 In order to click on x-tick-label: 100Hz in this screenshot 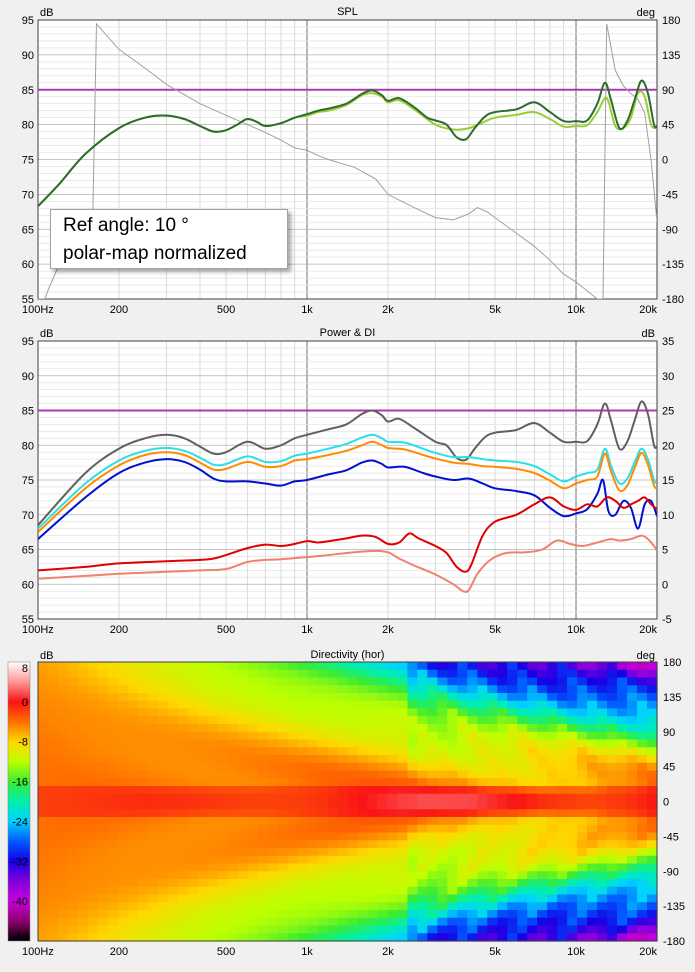, I will do `click(38, 952)`.